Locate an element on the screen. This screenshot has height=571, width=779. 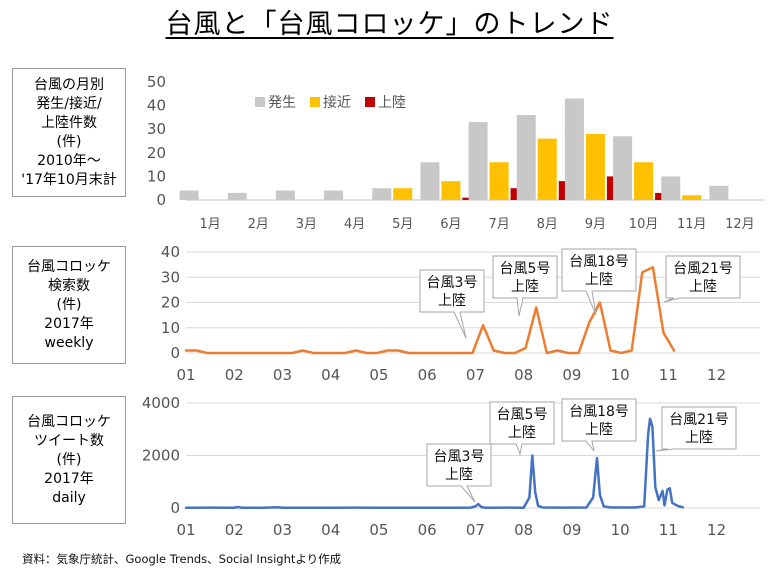
panel-label-monthly: 台風の月別 発生/接近/上陸件数 (件) 2010年～ '17年10月末計 is located at coordinates (69, 132).